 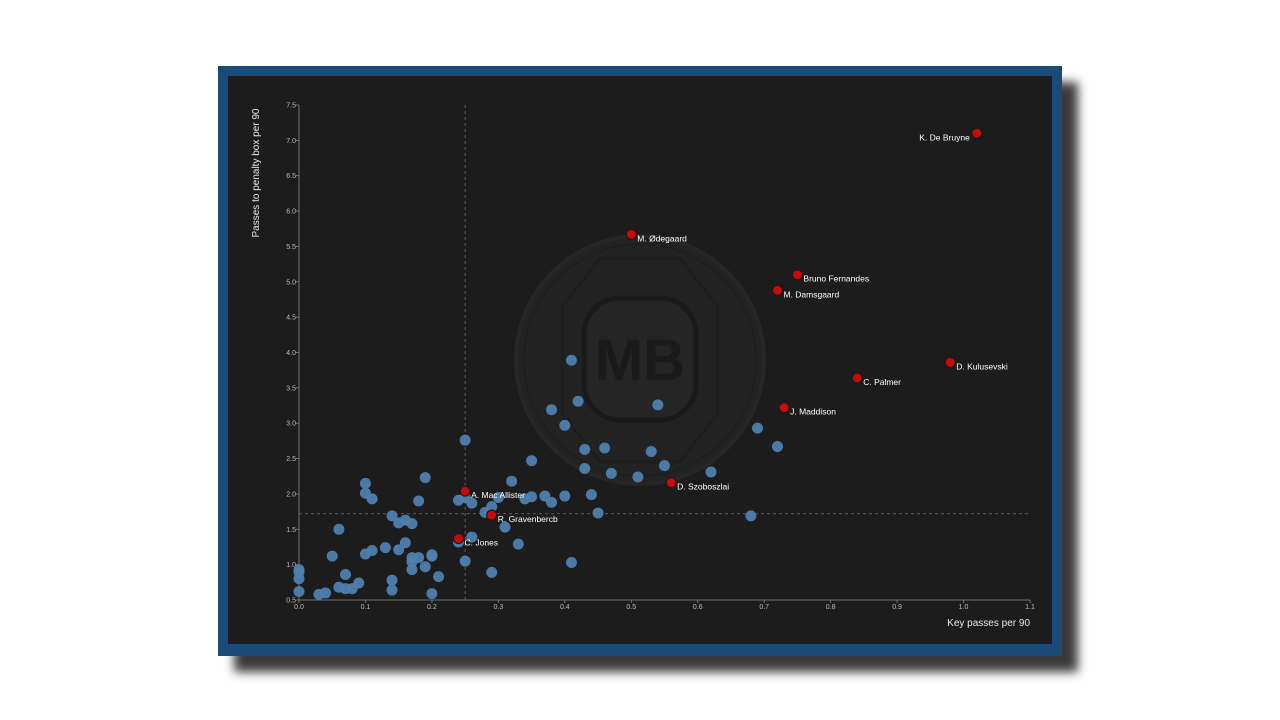 I want to click on x-tick-label: 0.7, so click(x=764, y=607).